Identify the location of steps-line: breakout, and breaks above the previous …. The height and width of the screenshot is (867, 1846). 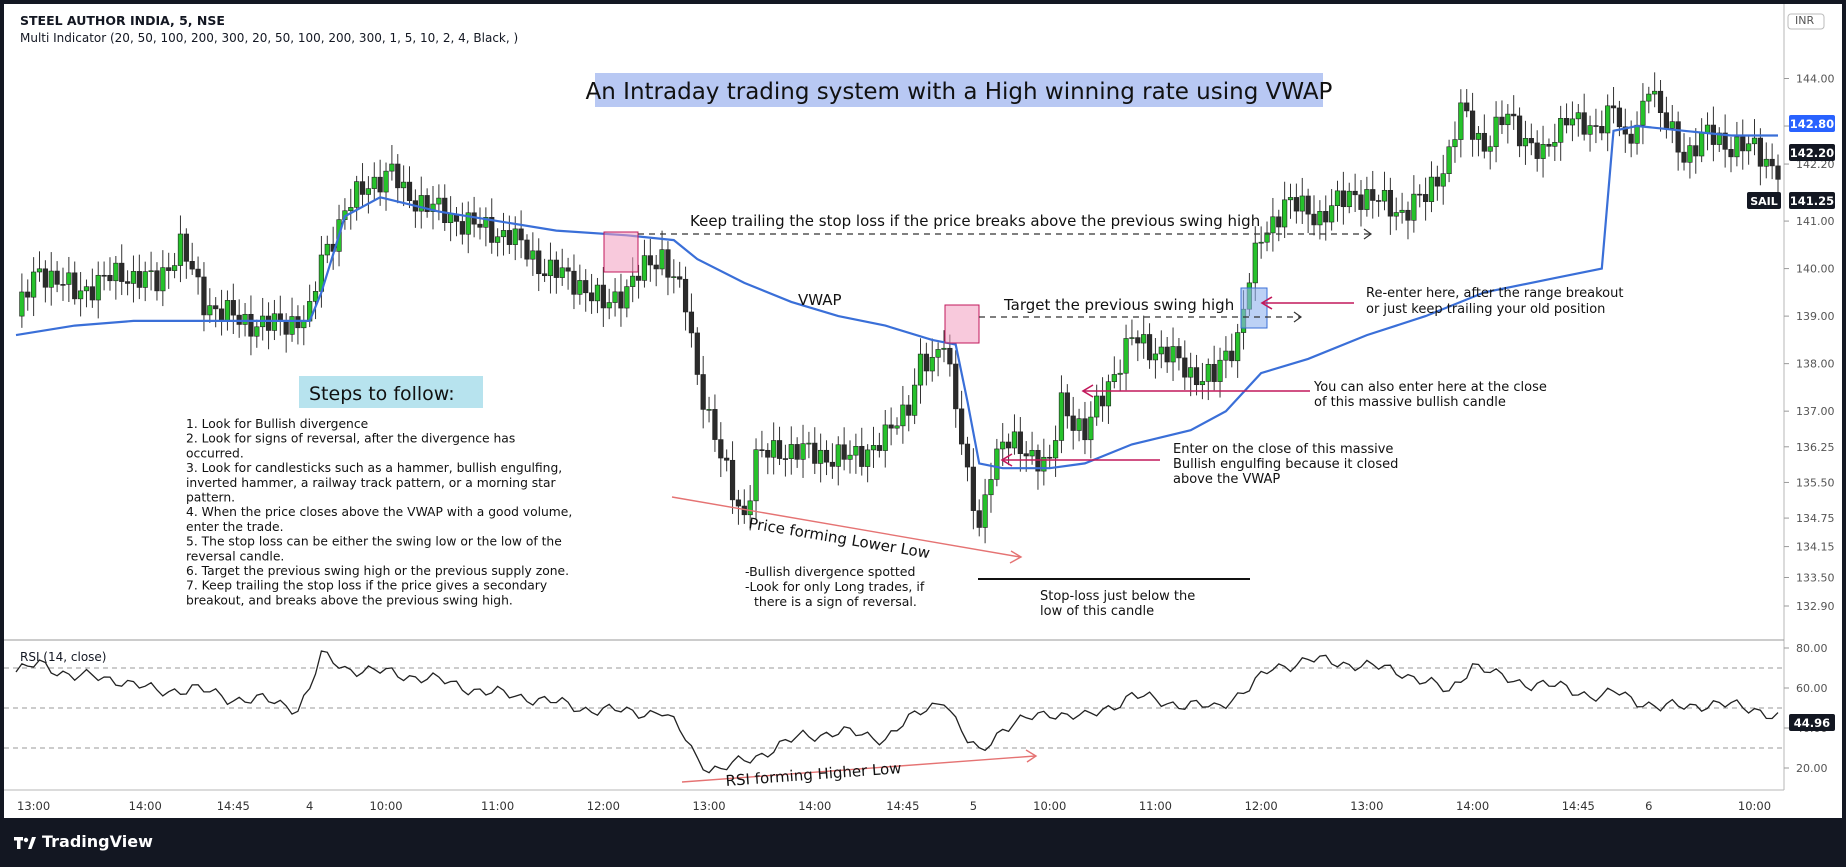
(349, 600).